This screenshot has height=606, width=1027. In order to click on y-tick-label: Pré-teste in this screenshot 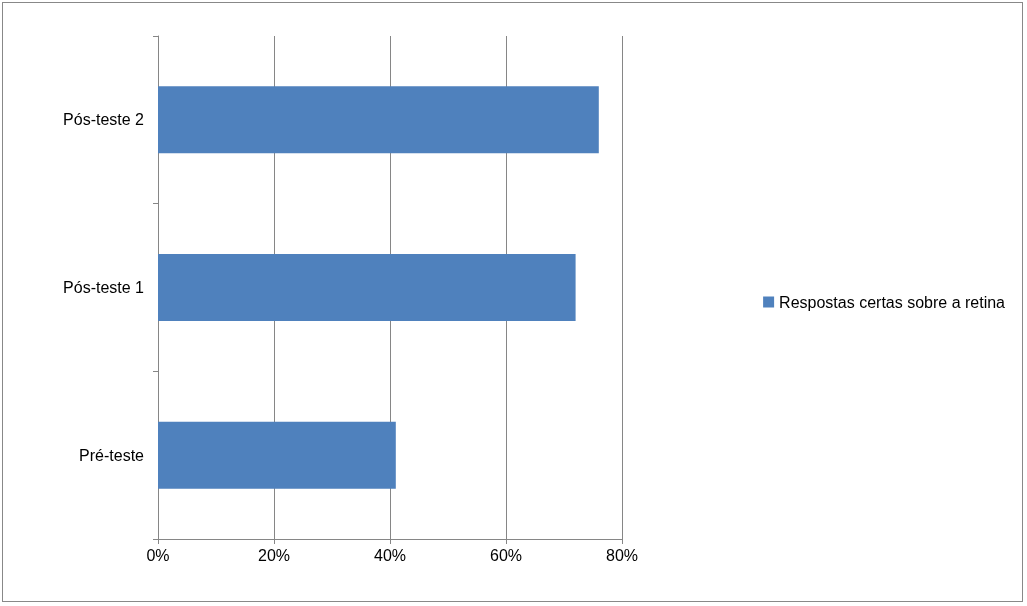, I will do `click(112, 455)`.